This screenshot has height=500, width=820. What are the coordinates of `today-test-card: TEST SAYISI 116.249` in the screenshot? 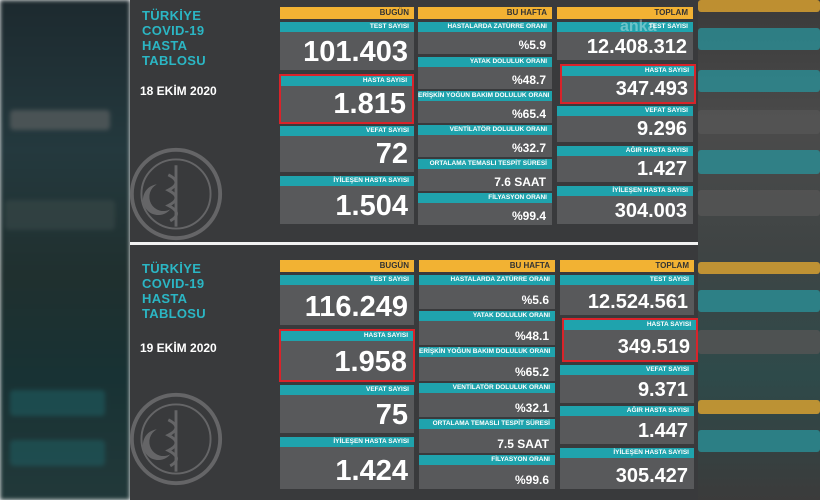 It's located at (347, 300).